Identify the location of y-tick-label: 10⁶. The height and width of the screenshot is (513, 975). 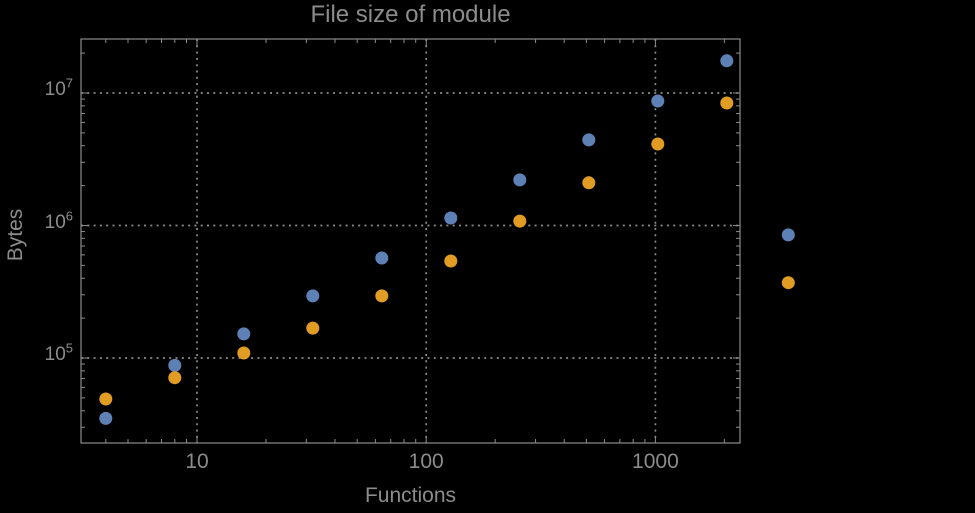
(58, 220).